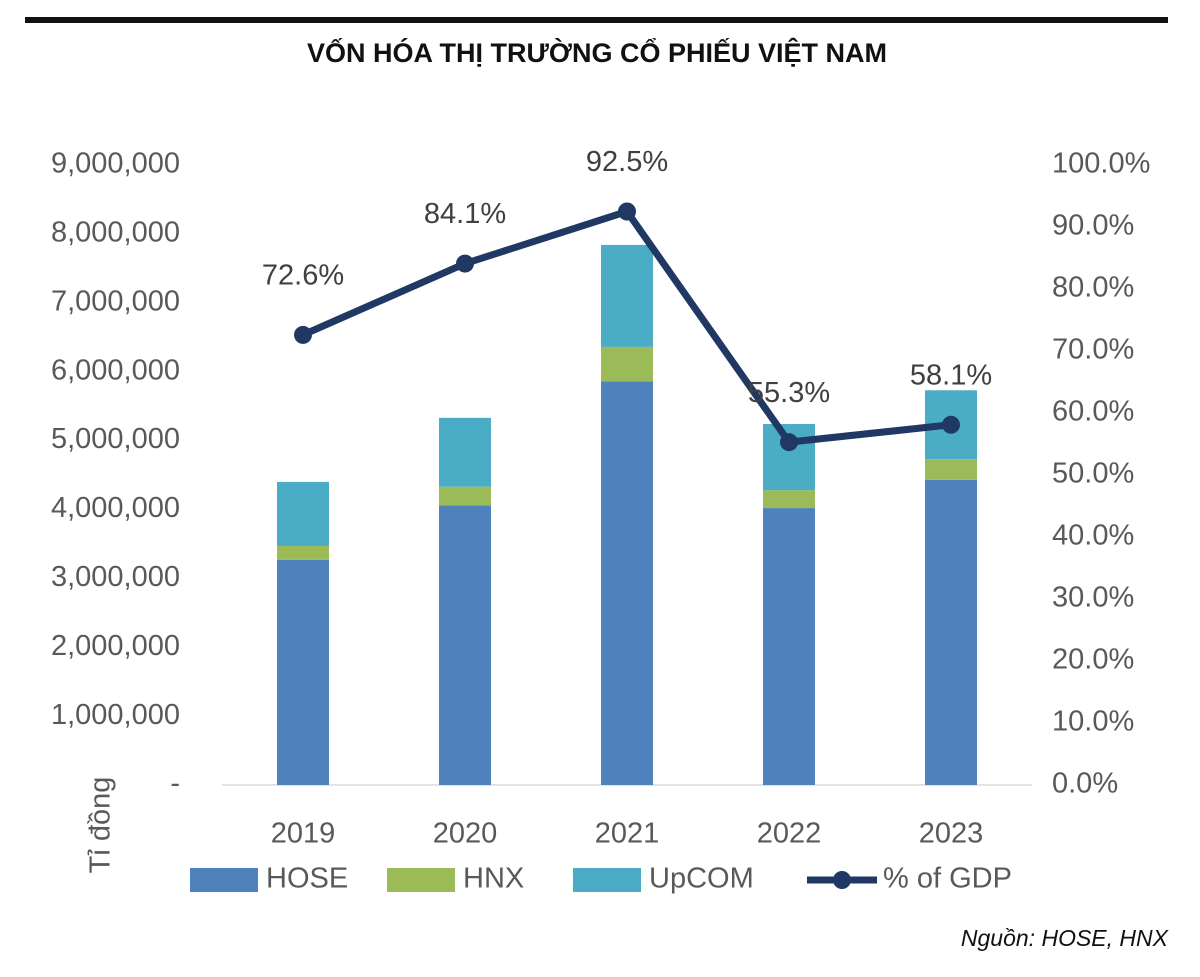 The width and height of the screenshot is (1200, 977). Describe the element at coordinates (596, 20) in the screenshot. I see `top-rule` at that location.